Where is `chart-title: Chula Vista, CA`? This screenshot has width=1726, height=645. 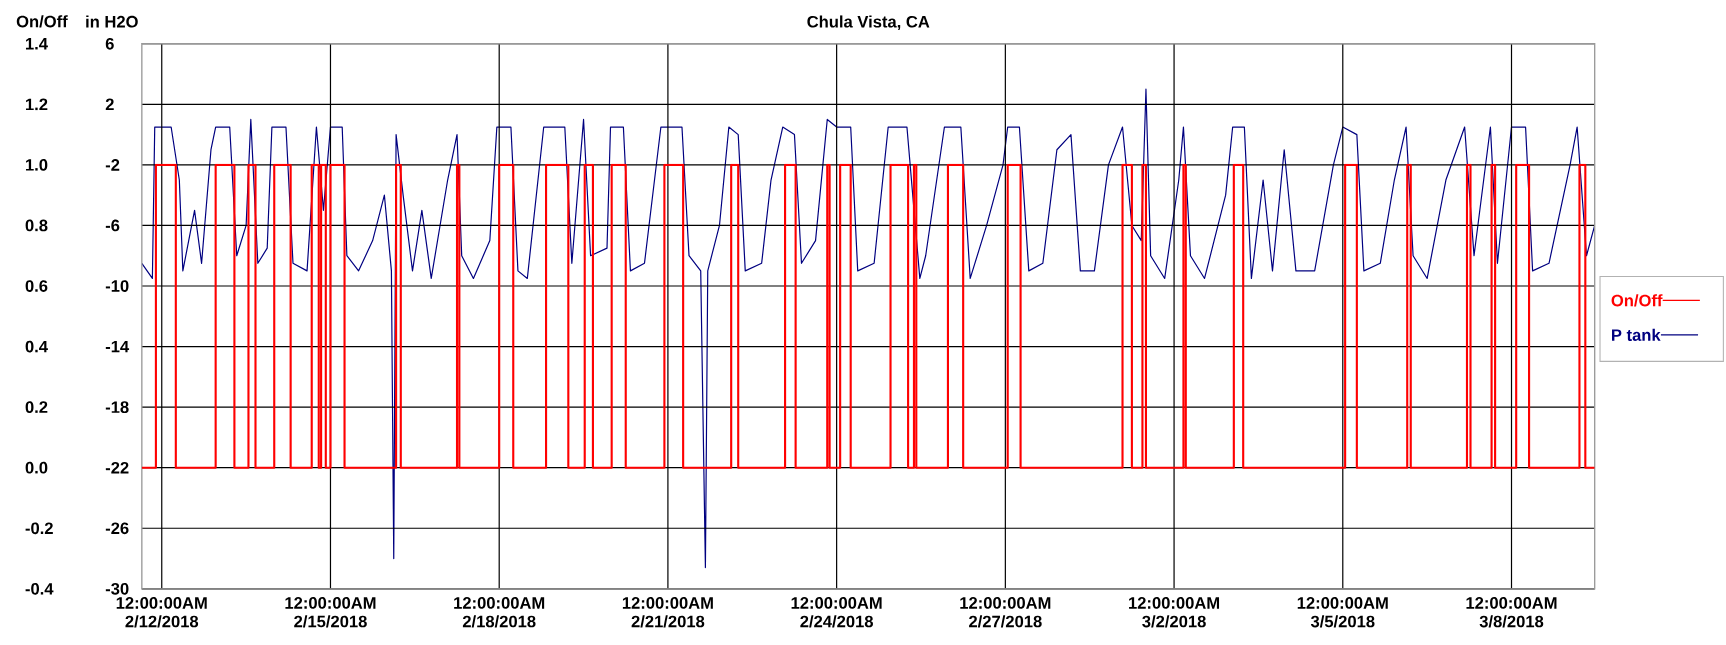
chart-title: Chula Vista, CA is located at coordinates (868, 23).